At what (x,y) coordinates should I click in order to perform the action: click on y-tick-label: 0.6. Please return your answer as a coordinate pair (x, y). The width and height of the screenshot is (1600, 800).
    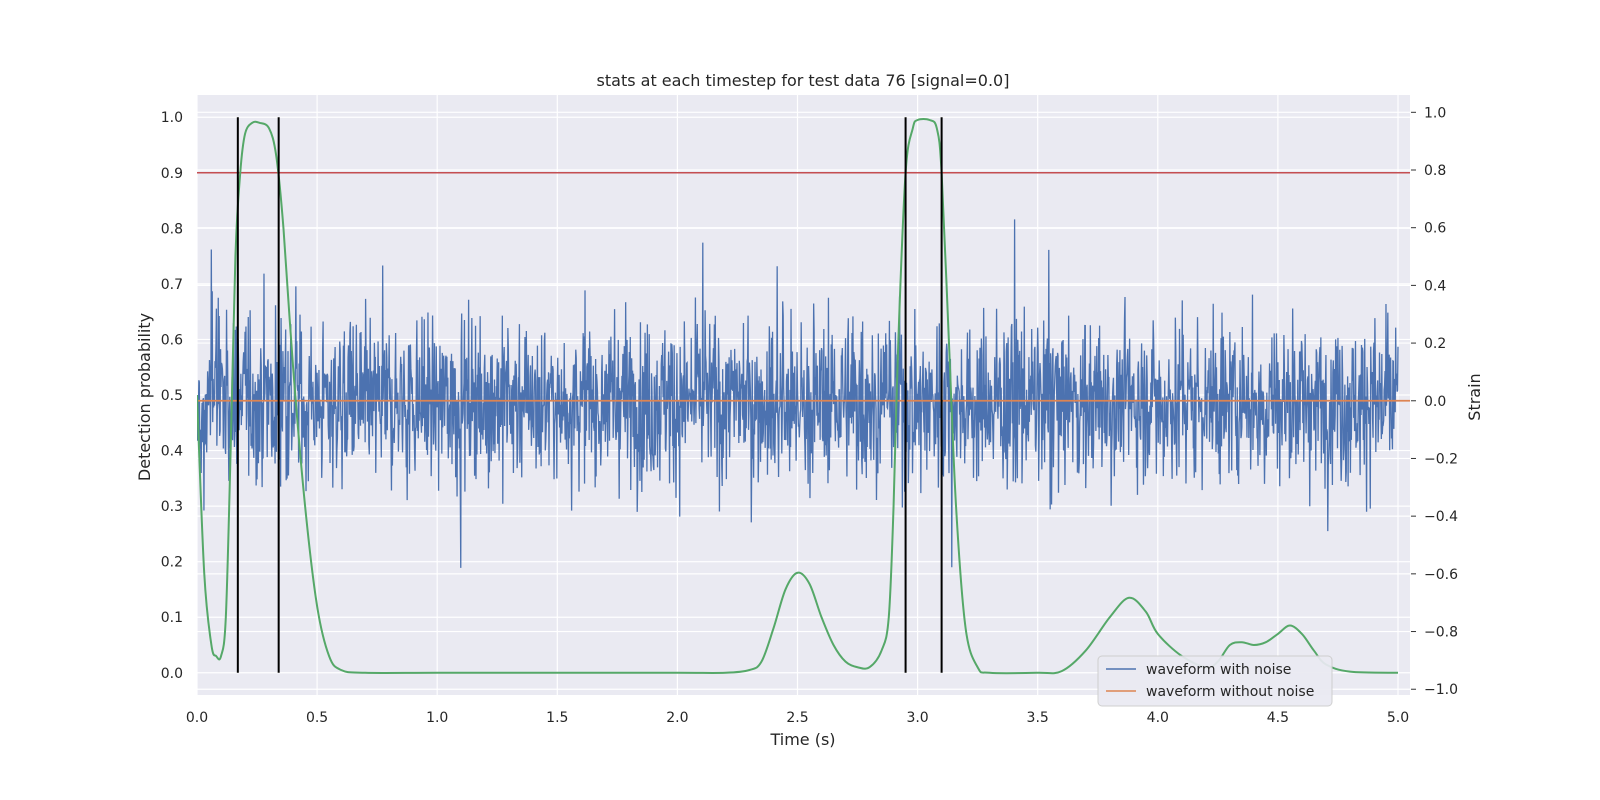
    Looking at the image, I should click on (172, 340).